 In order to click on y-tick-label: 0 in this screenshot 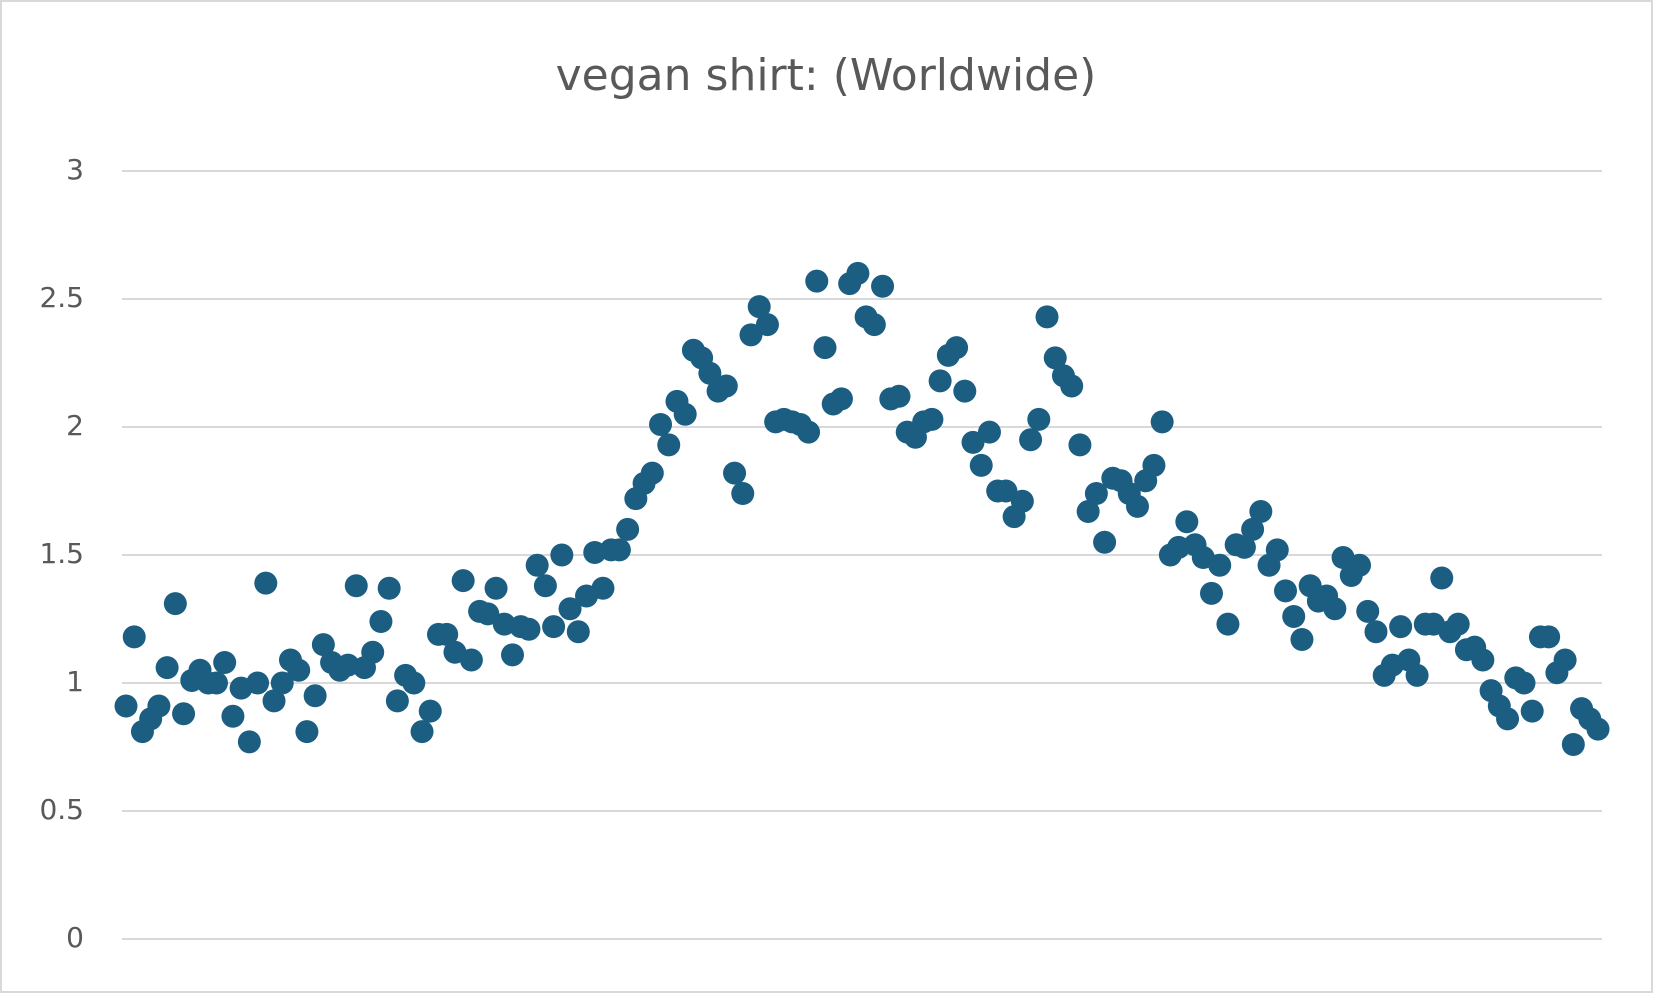, I will do `click(75, 937)`.